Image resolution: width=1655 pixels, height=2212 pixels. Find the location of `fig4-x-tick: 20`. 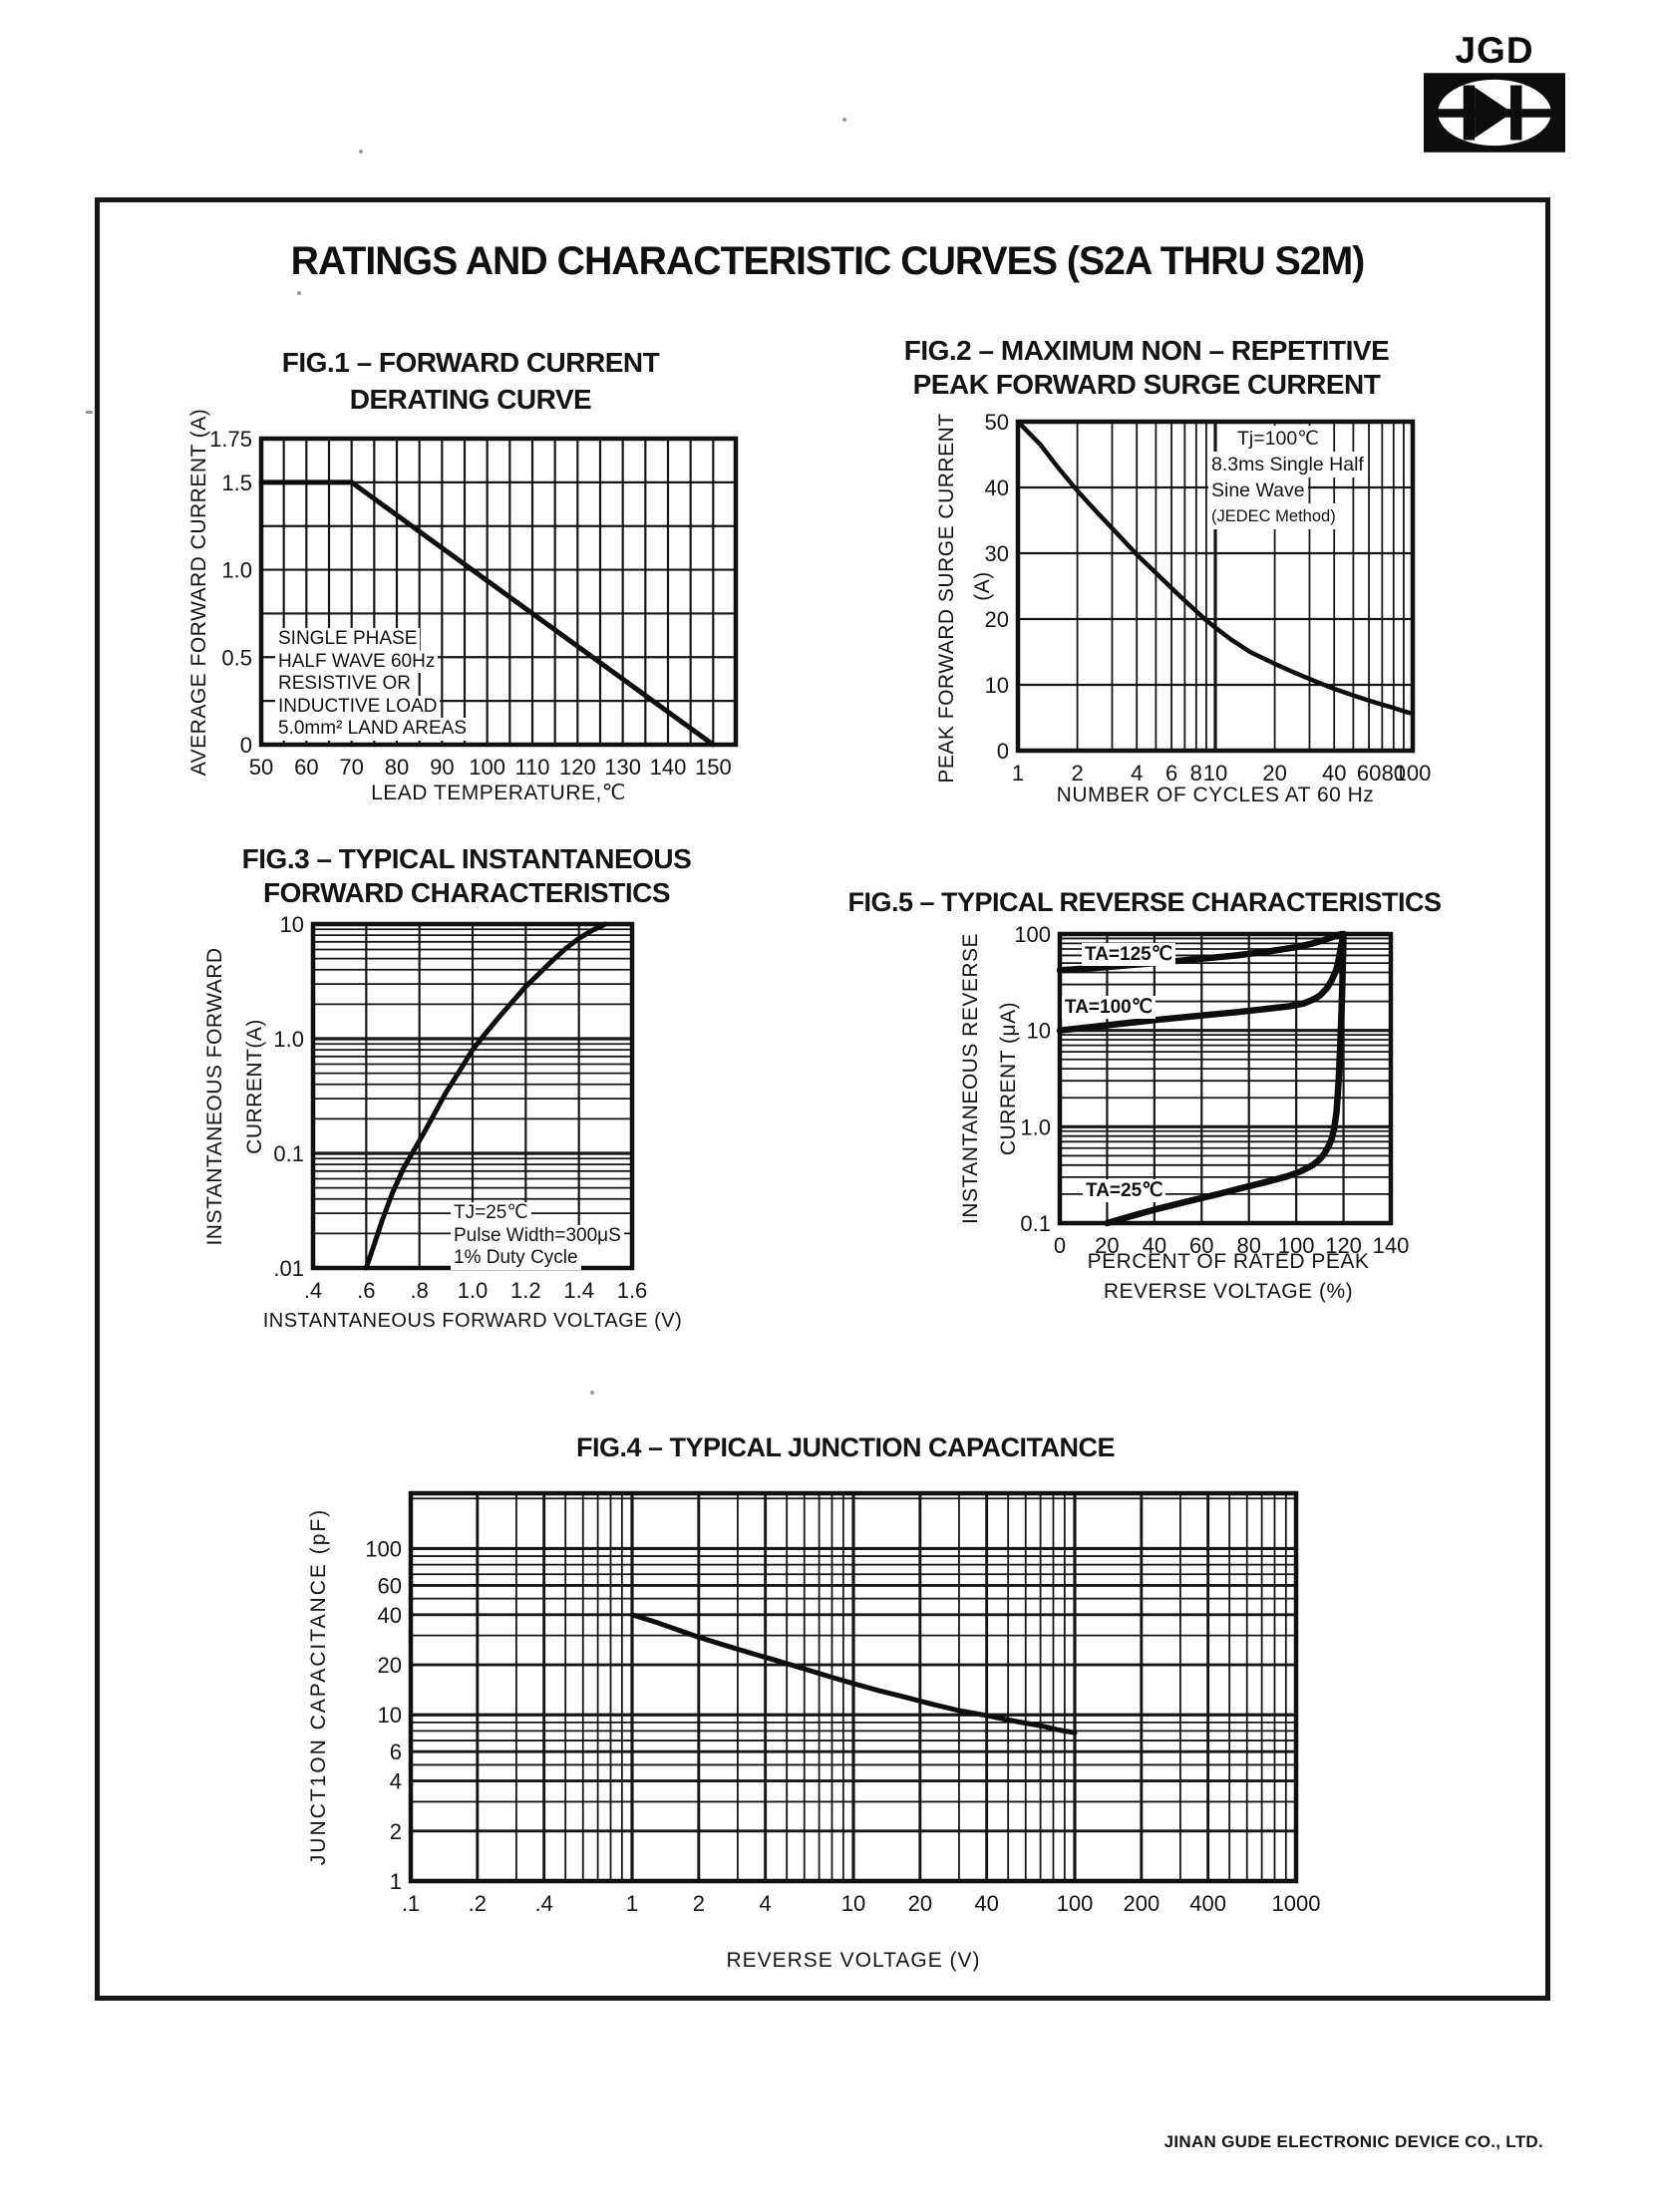

fig4-x-tick: 20 is located at coordinates (920, 1903).